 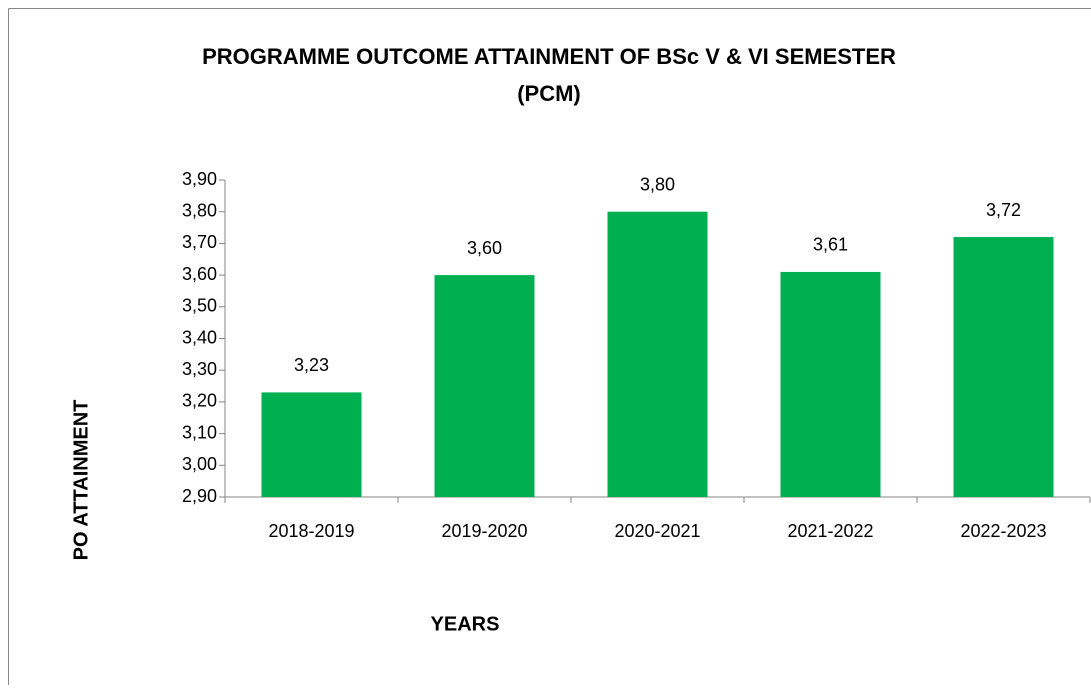 What do you see at coordinates (199, 179) in the screenshot?
I see `y-tick-label: 3,90` at bounding box center [199, 179].